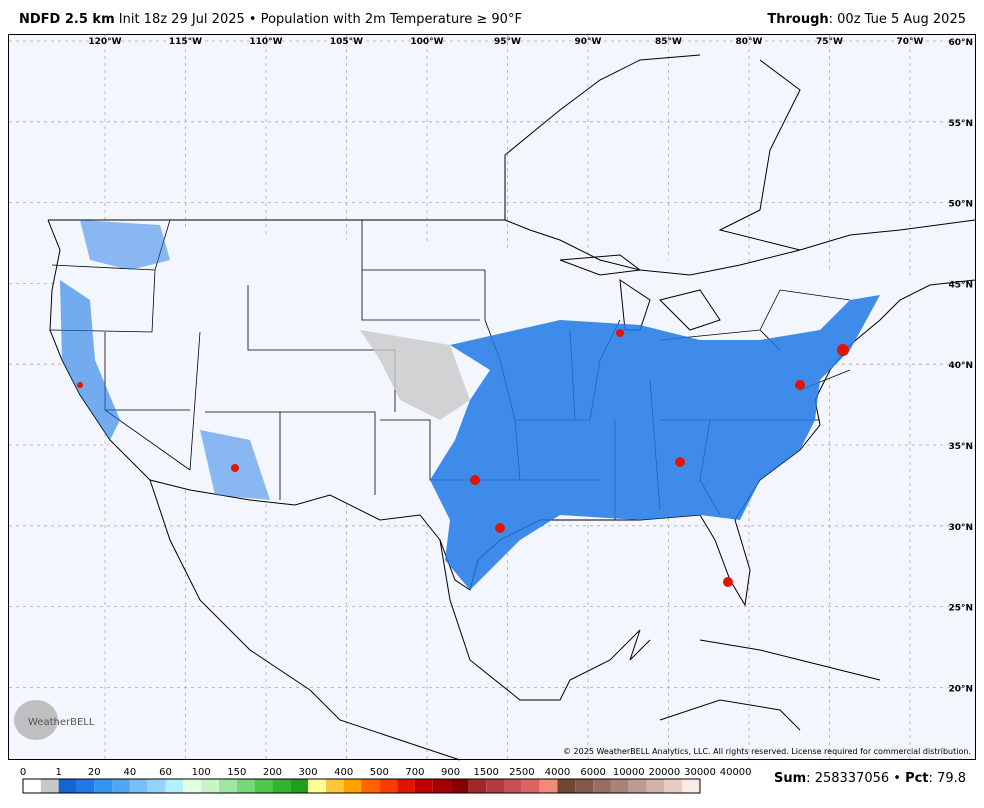 The width and height of the screenshot is (984, 808). Describe the element at coordinates (917, 778) in the screenshot. I see `pct-label: Pct` at that location.